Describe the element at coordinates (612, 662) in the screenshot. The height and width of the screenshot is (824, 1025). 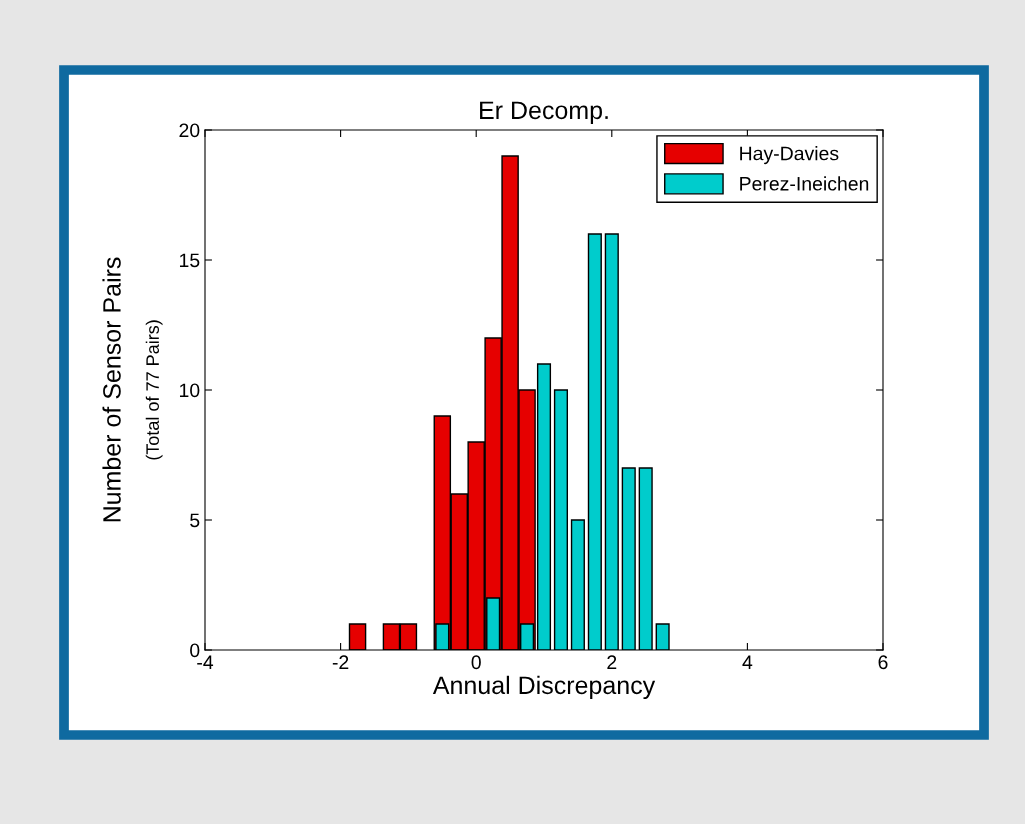
I see `x-tick-label: 2` at that location.